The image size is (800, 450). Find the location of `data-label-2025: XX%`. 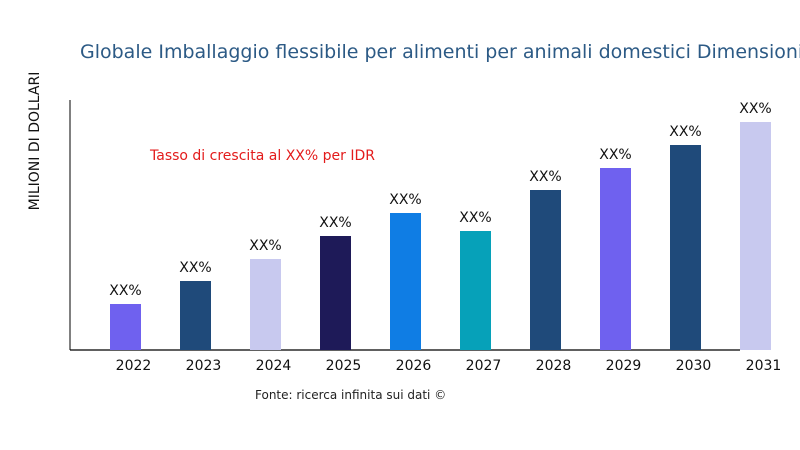

data-label-2025: XX% is located at coordinates (335, 223).